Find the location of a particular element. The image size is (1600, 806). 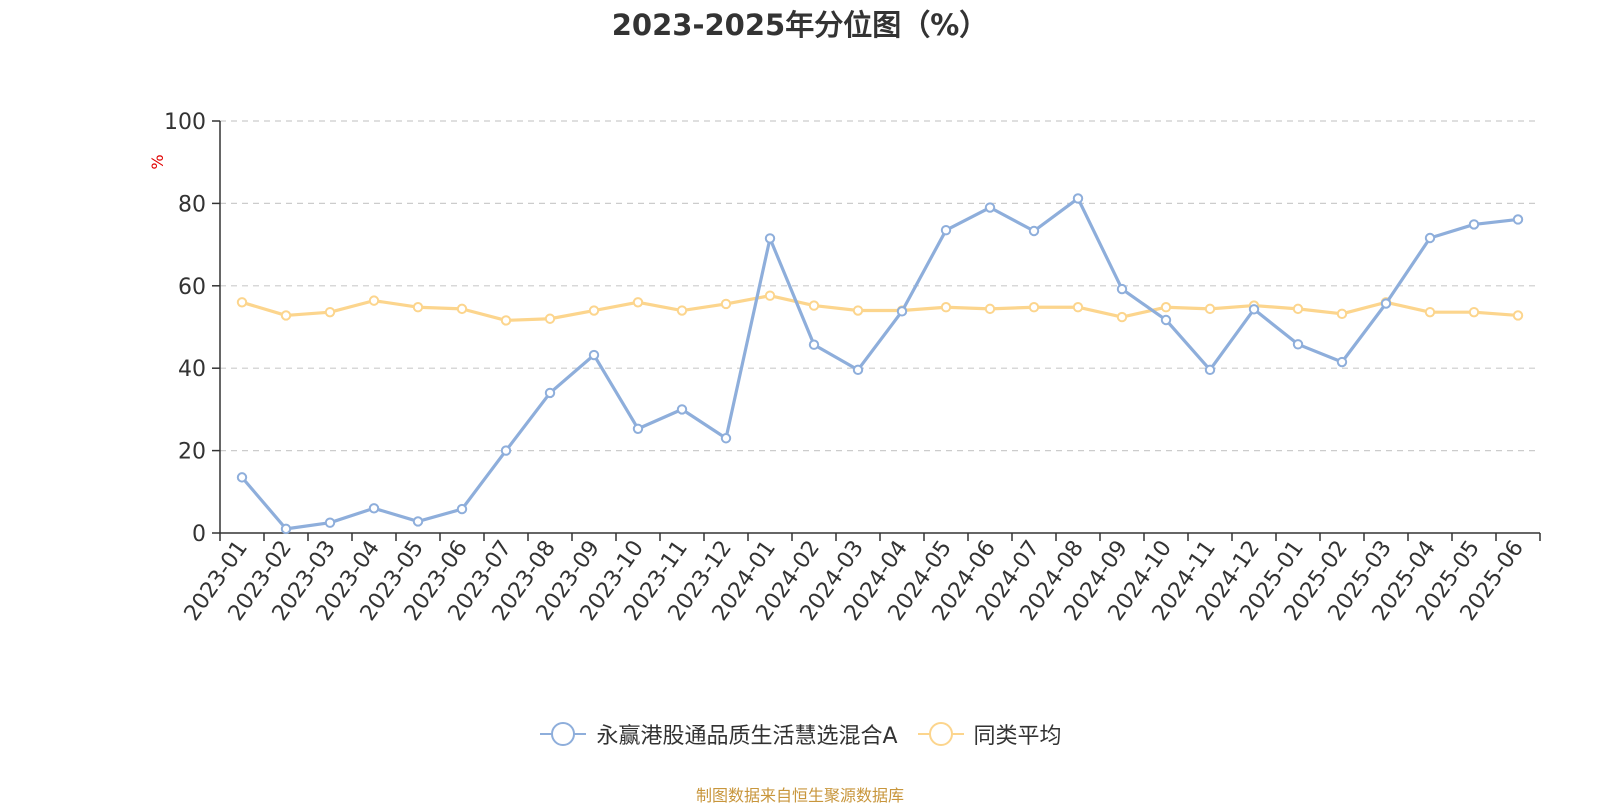

series-line is located at coordinates (880, 308).